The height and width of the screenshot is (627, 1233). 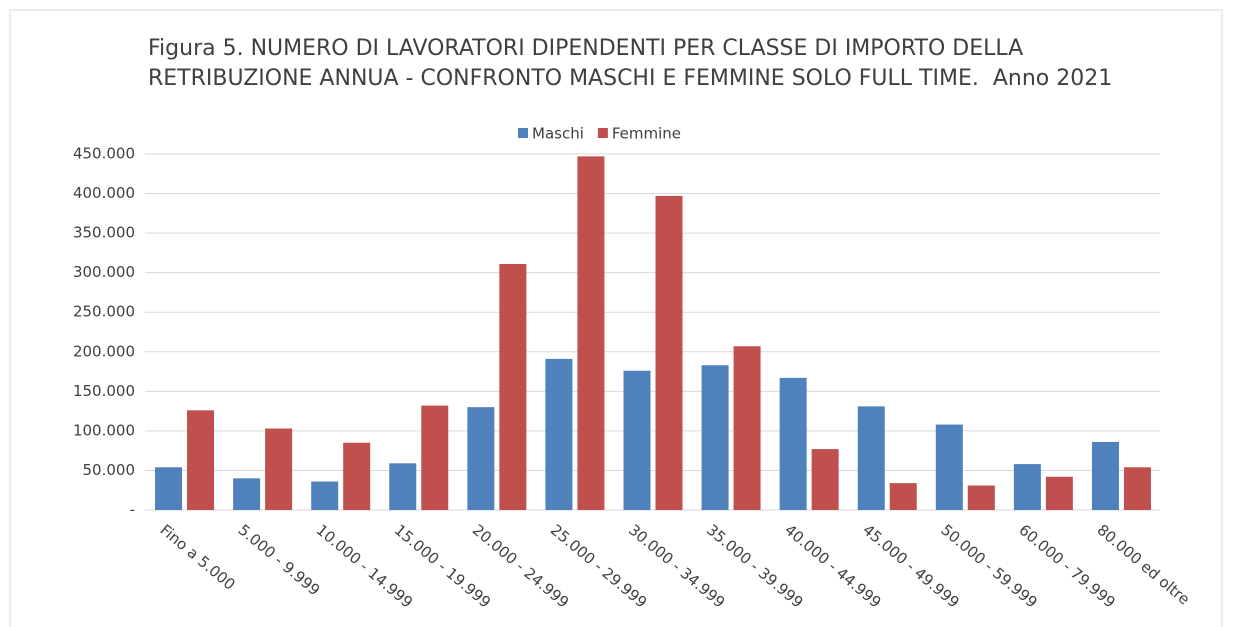 What do you see at coordinates (104, 154) in the screenshot?
I see `y-tick-label: 450.000` at bounding box center [104, 154].